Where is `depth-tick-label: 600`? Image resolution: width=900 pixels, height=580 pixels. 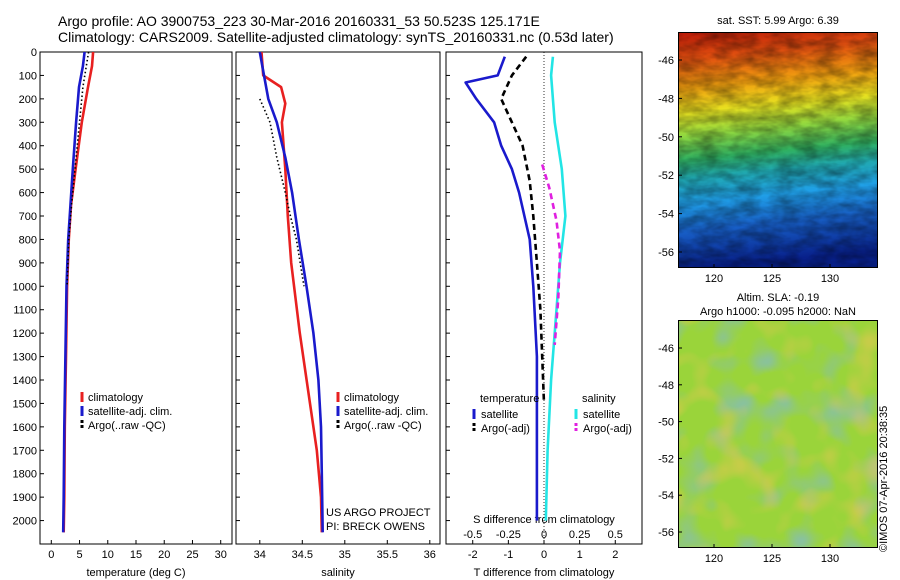
depth-tick-label: 600 is located at coordinates (28, 194).